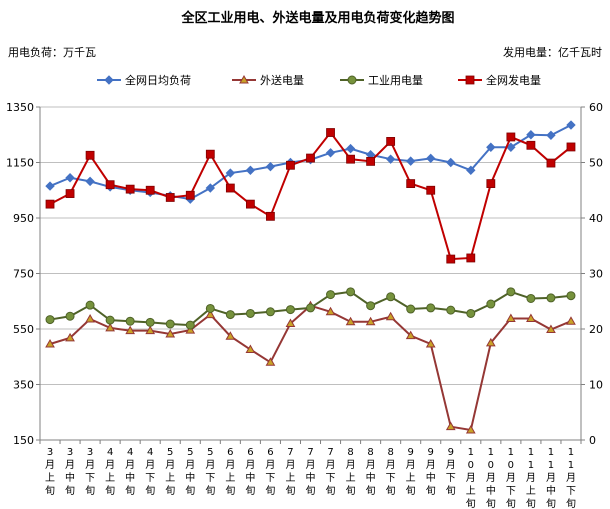 The height and width of the screenshot is (509, 610). What do you see at coordinates (23, 329) in the screenshot?
I see `left-tick-label: 550` at bounding box center [23, 329].